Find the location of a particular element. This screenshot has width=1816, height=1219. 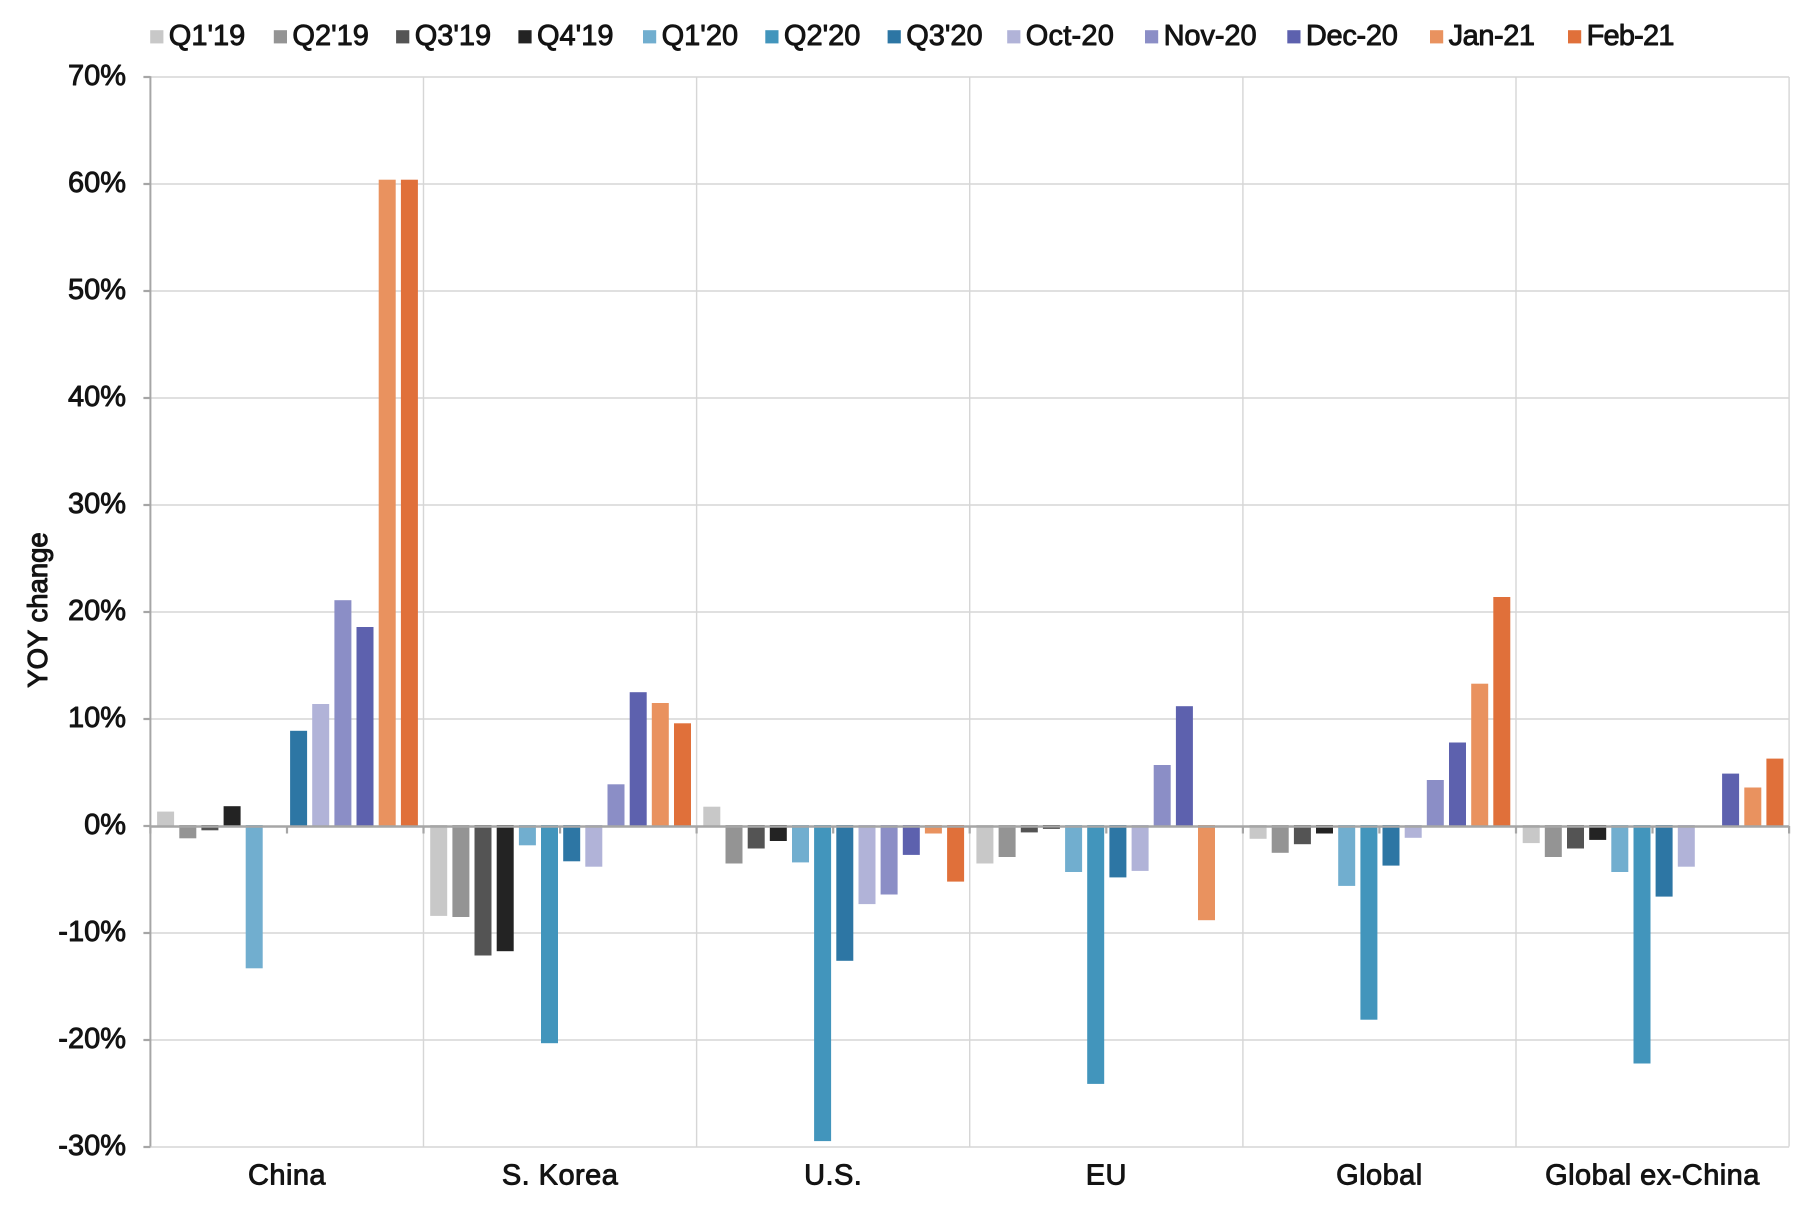

svg-text: 40% is located at coordinates (97, 397).